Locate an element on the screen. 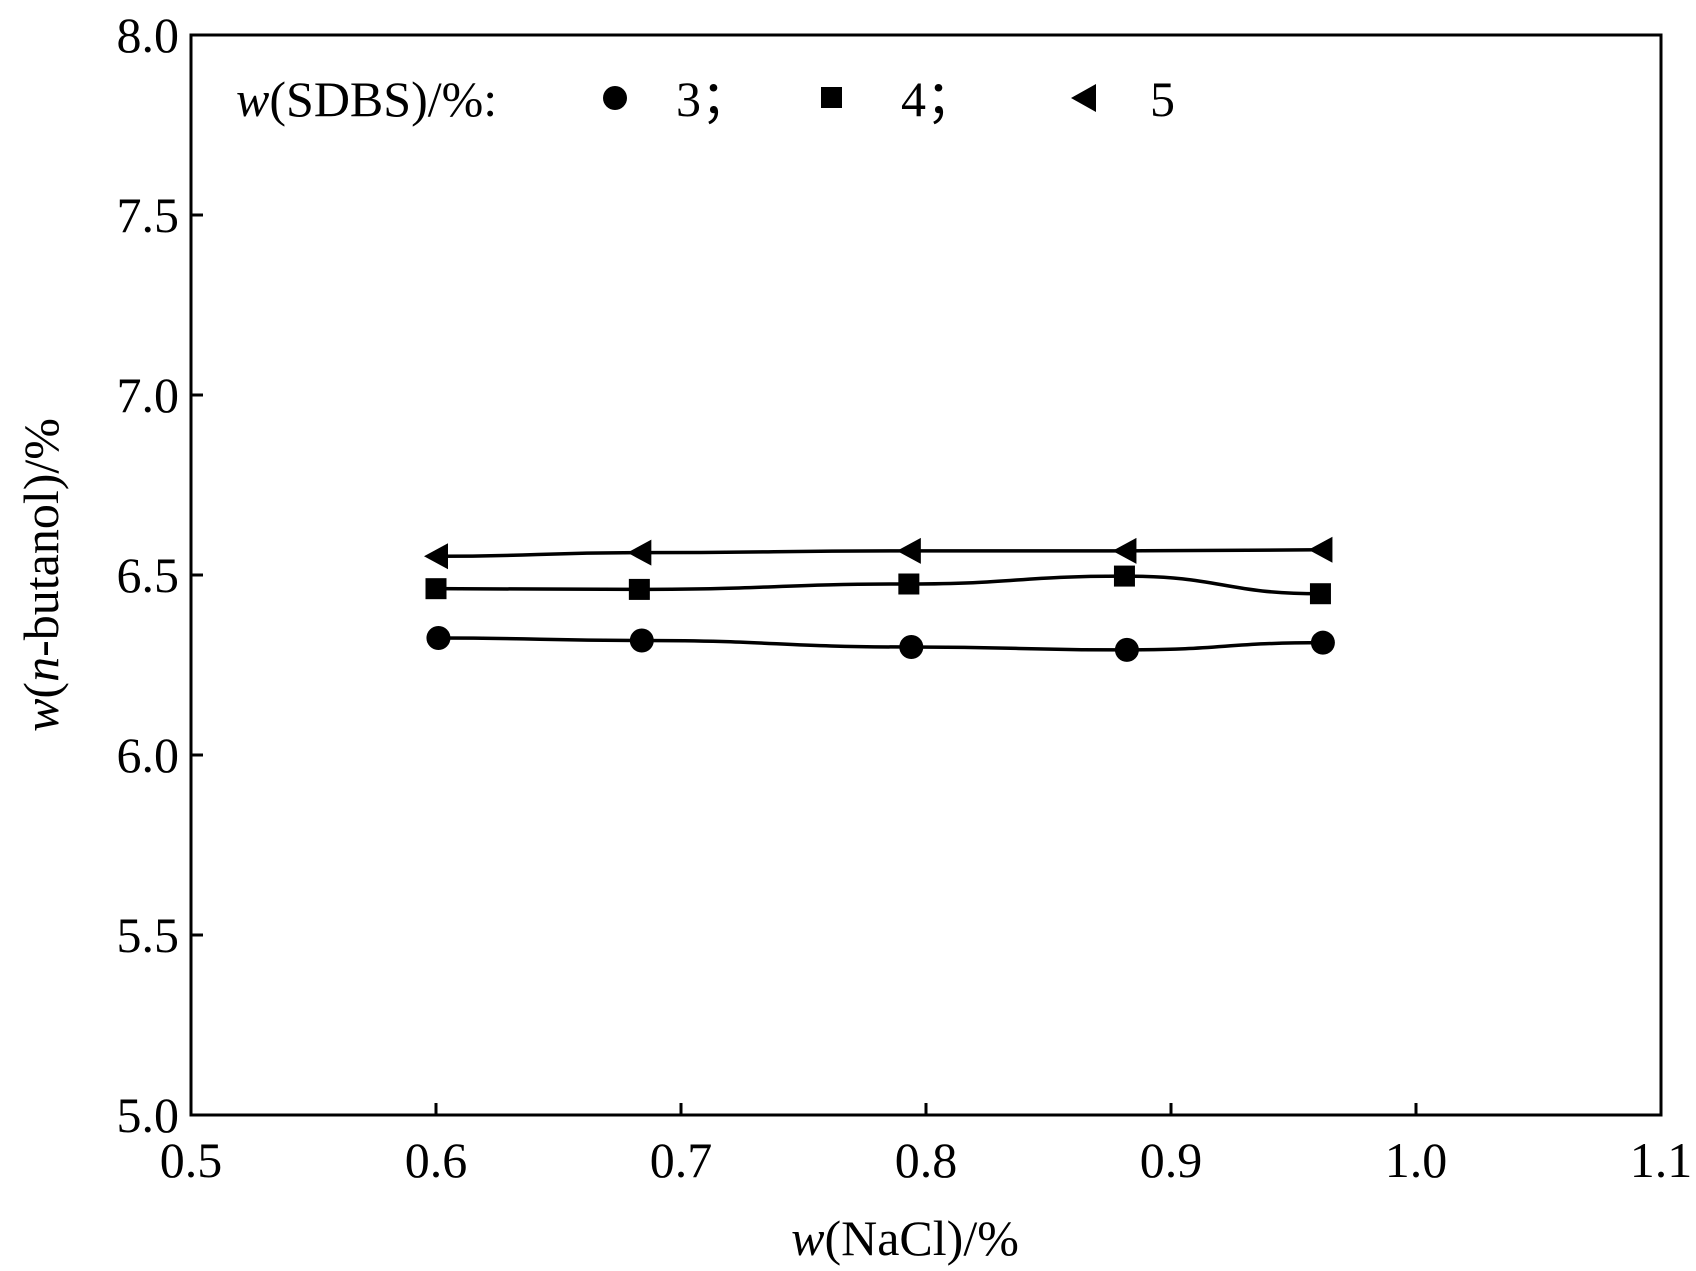  y-tick-label: 7.0 is located at coordinates (148, 395).